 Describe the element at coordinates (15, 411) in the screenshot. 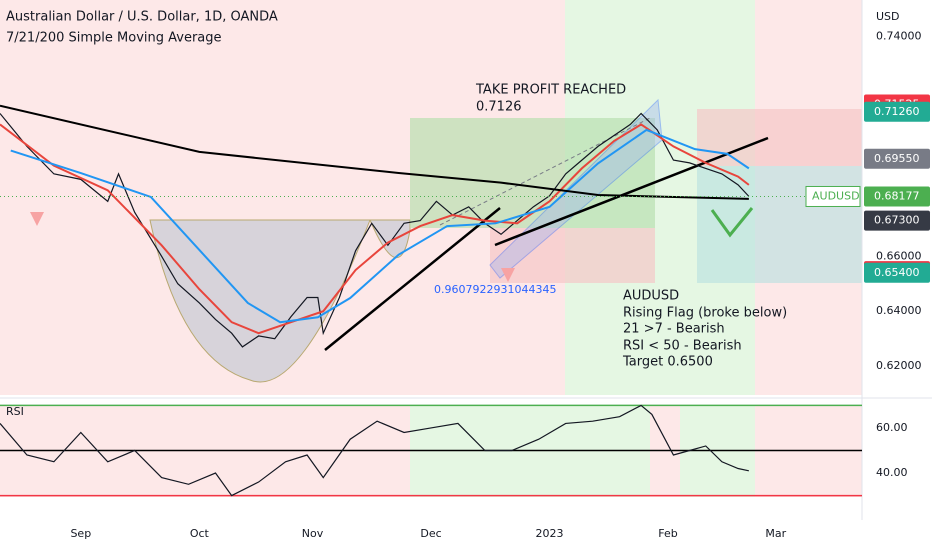

I see `rsi-title: RSI` at that location.